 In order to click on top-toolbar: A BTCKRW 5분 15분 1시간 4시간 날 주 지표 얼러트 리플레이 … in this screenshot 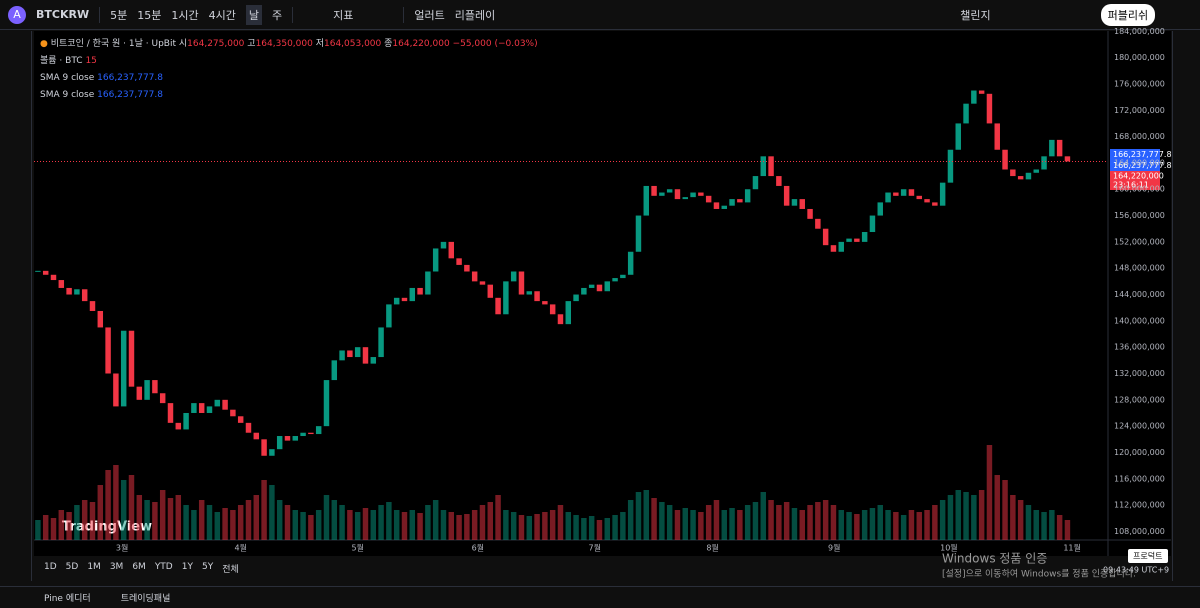, I will do `click(600, 15)`.